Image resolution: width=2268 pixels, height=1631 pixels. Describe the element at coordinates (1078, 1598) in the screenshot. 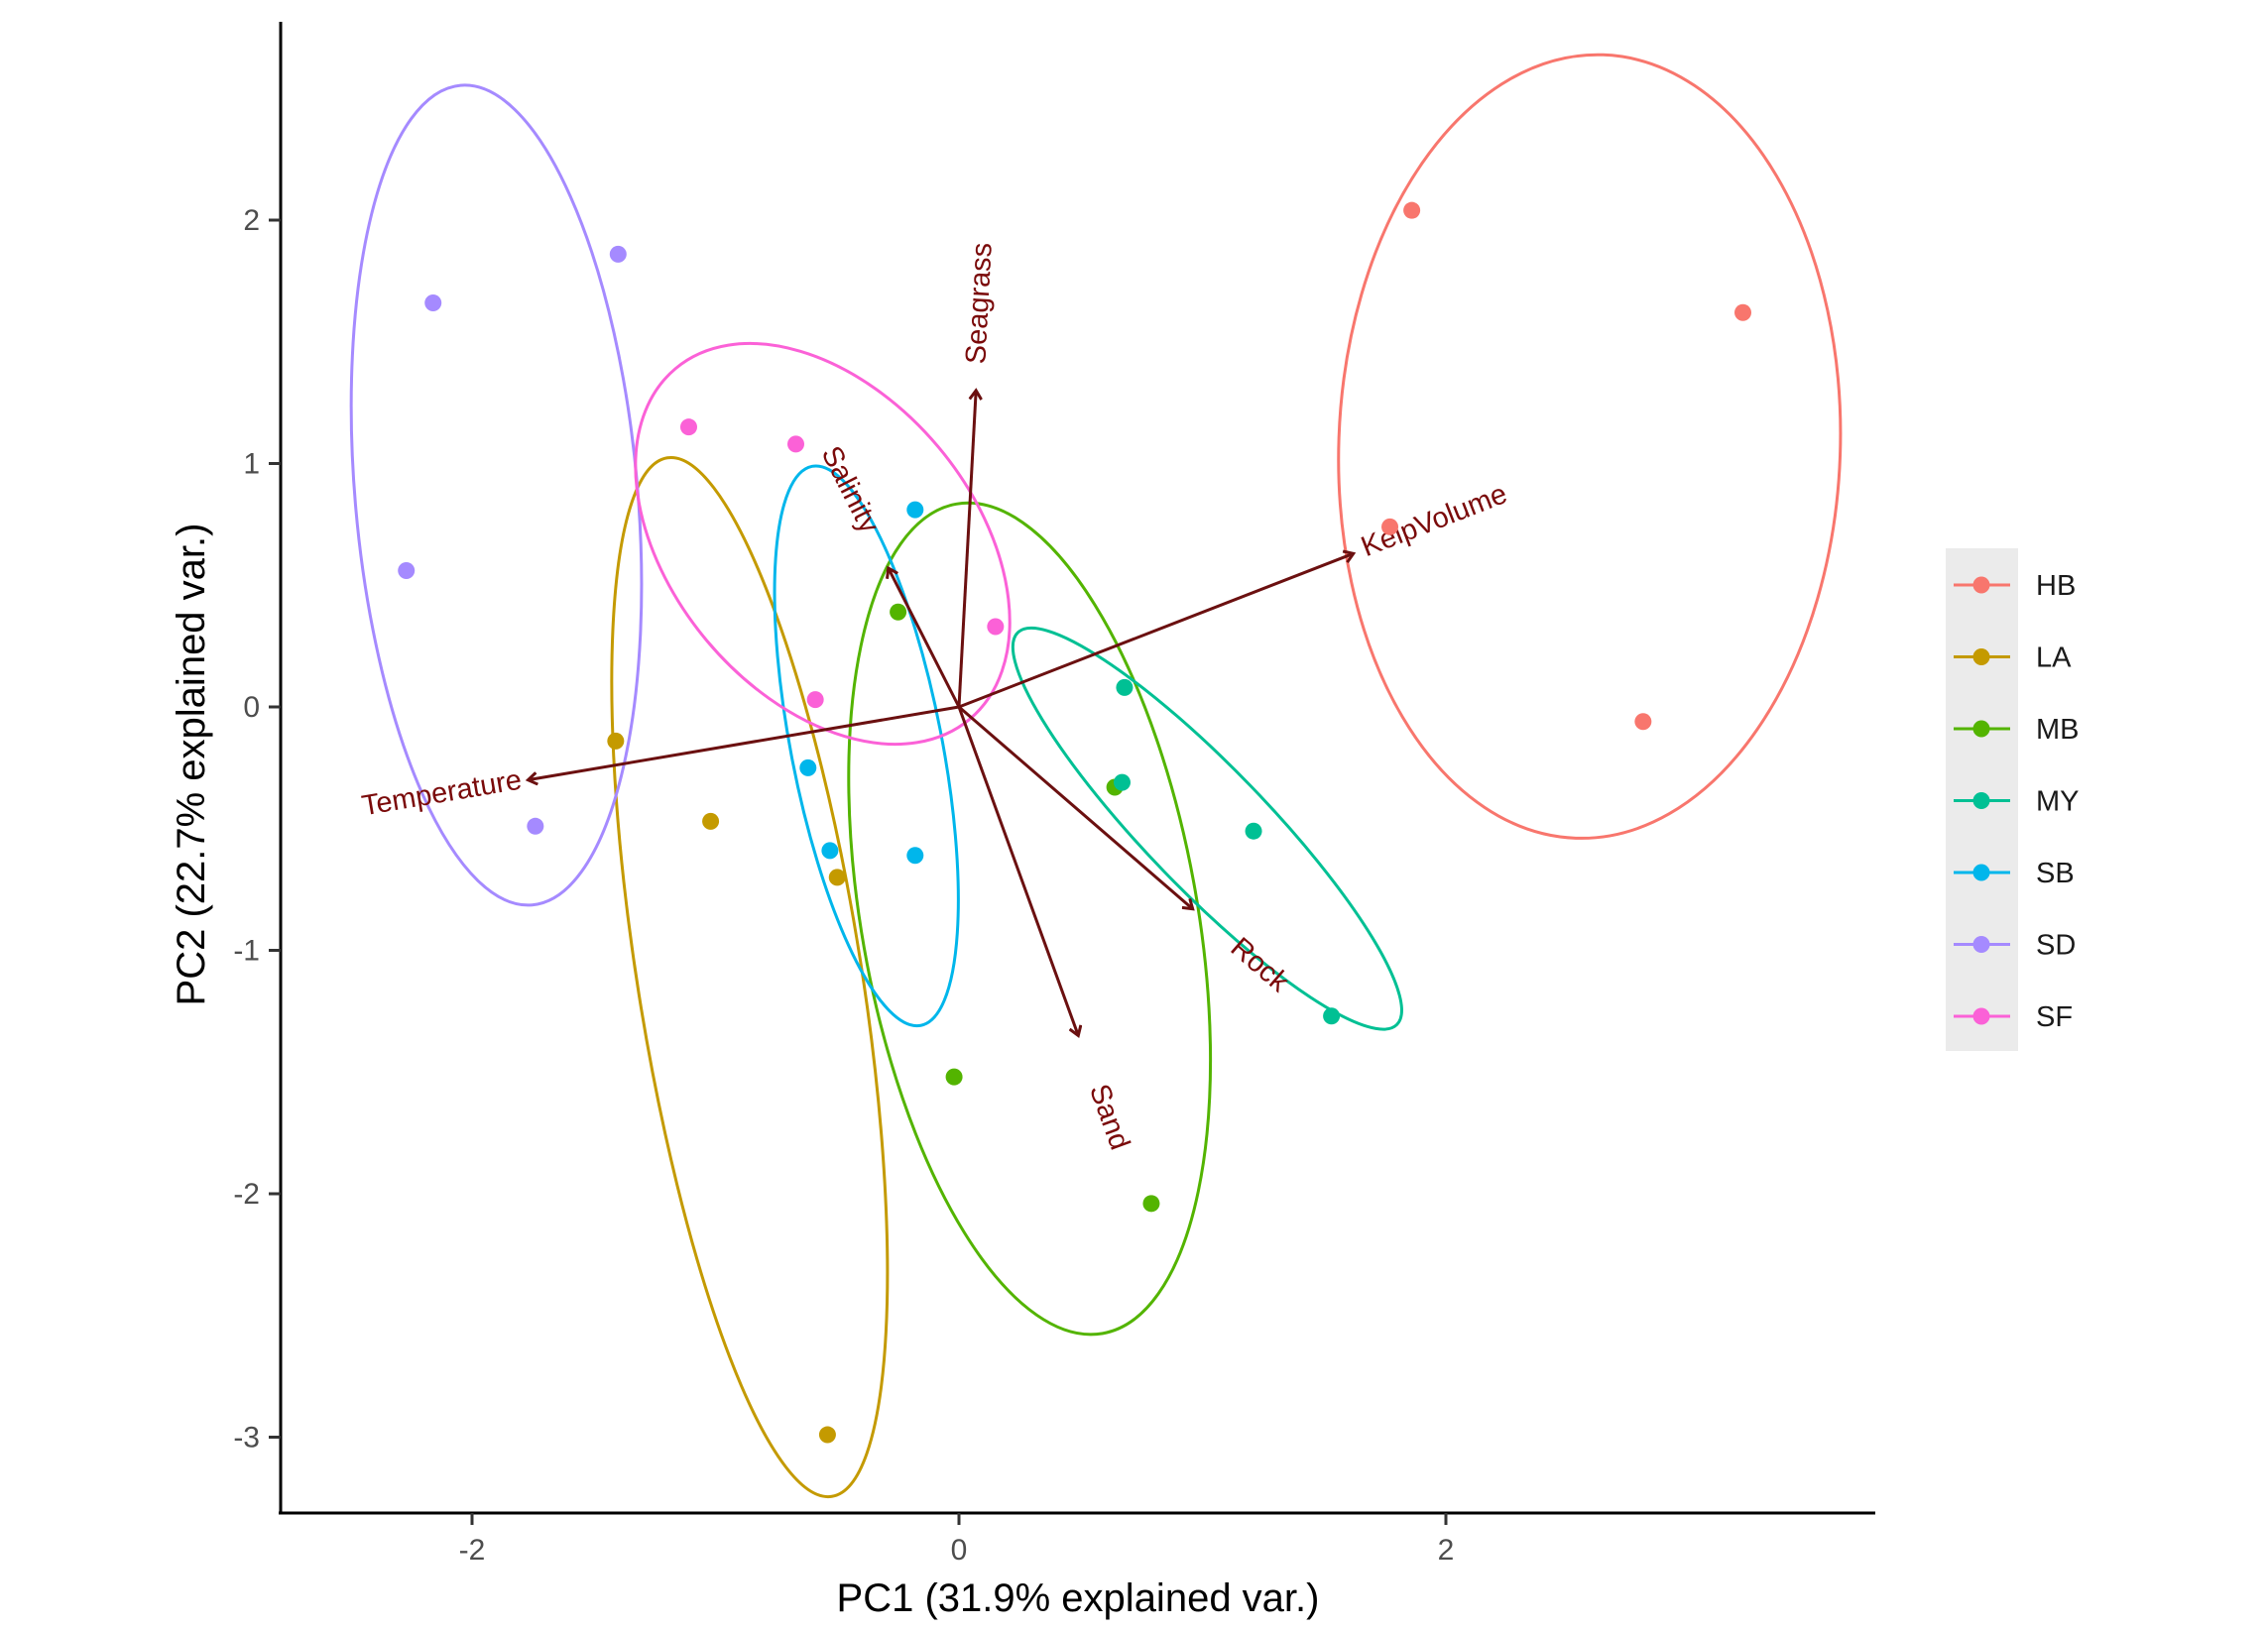

I see `x-axis-title: PC1 (31.9% explained var.)` at that location.